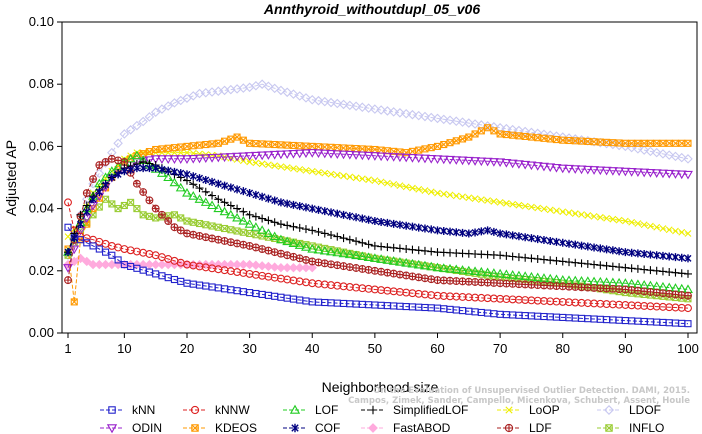 This screenshot has width=702, height=434. What do you see at coordinates (500, 348) in the screenshot?
I see `x-tick-label: 70` at bounding box center [500, 348].